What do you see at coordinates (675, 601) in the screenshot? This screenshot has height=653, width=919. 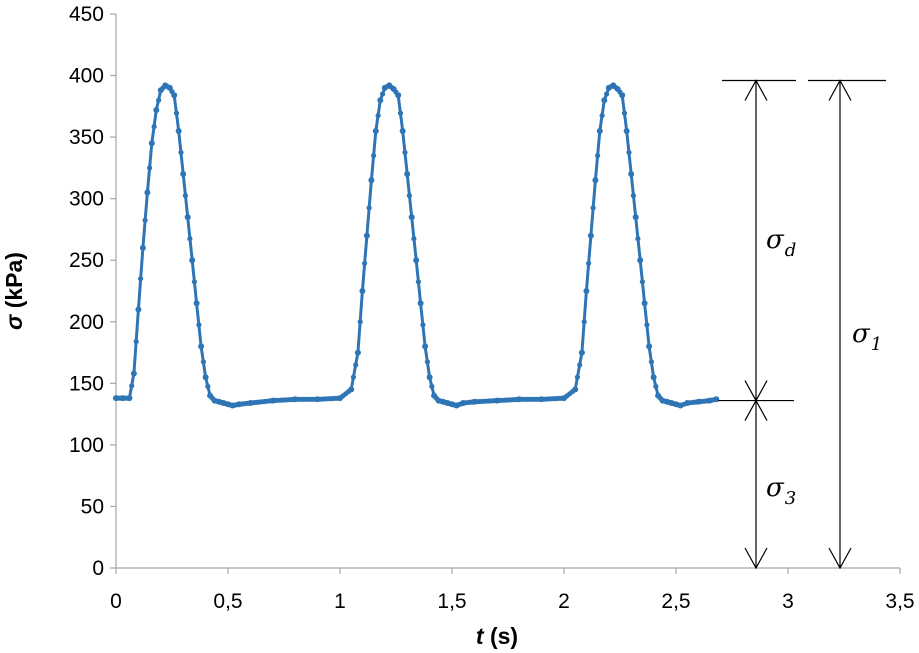 I see `x-tick-label: 2,5` at bounding box center [675, 601].